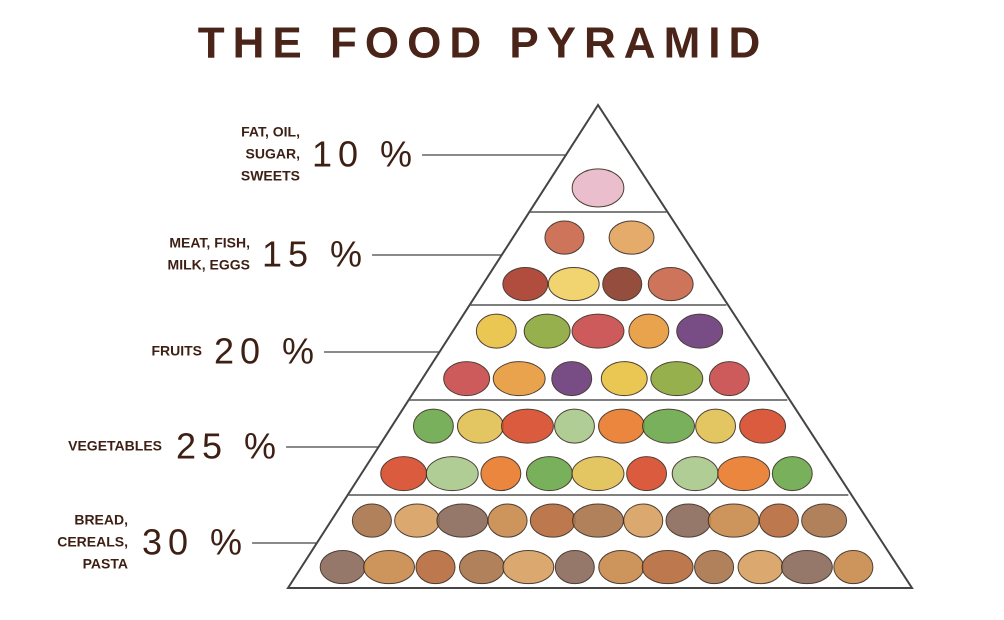 This screenshot has width=1004, height=620. Describe the element at coordinates (176, 351) in the screenshot. I see `level-label: FRUITS` at that location.